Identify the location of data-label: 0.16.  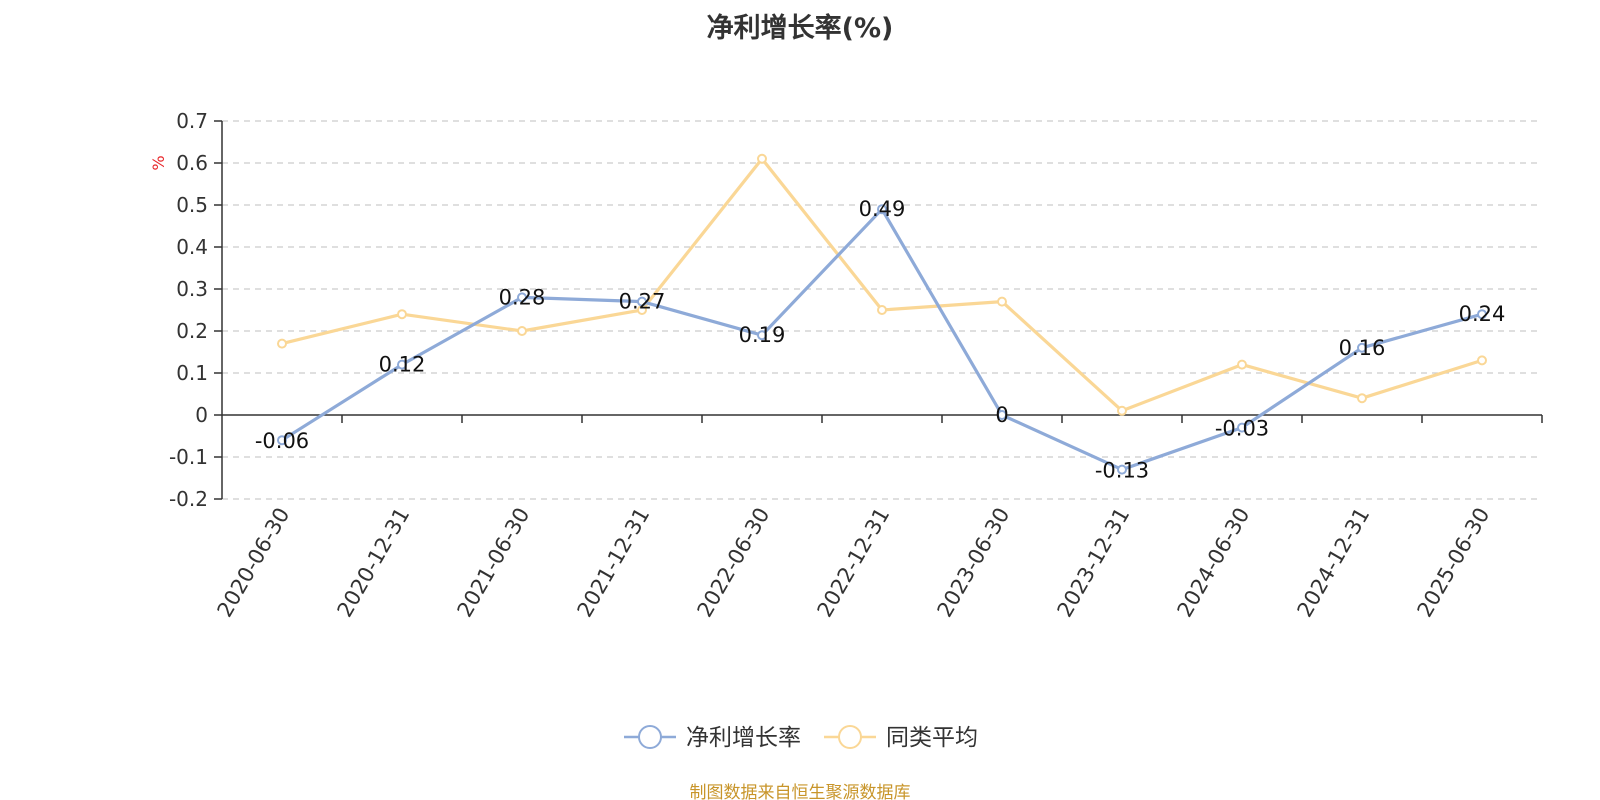
(1362, 348).